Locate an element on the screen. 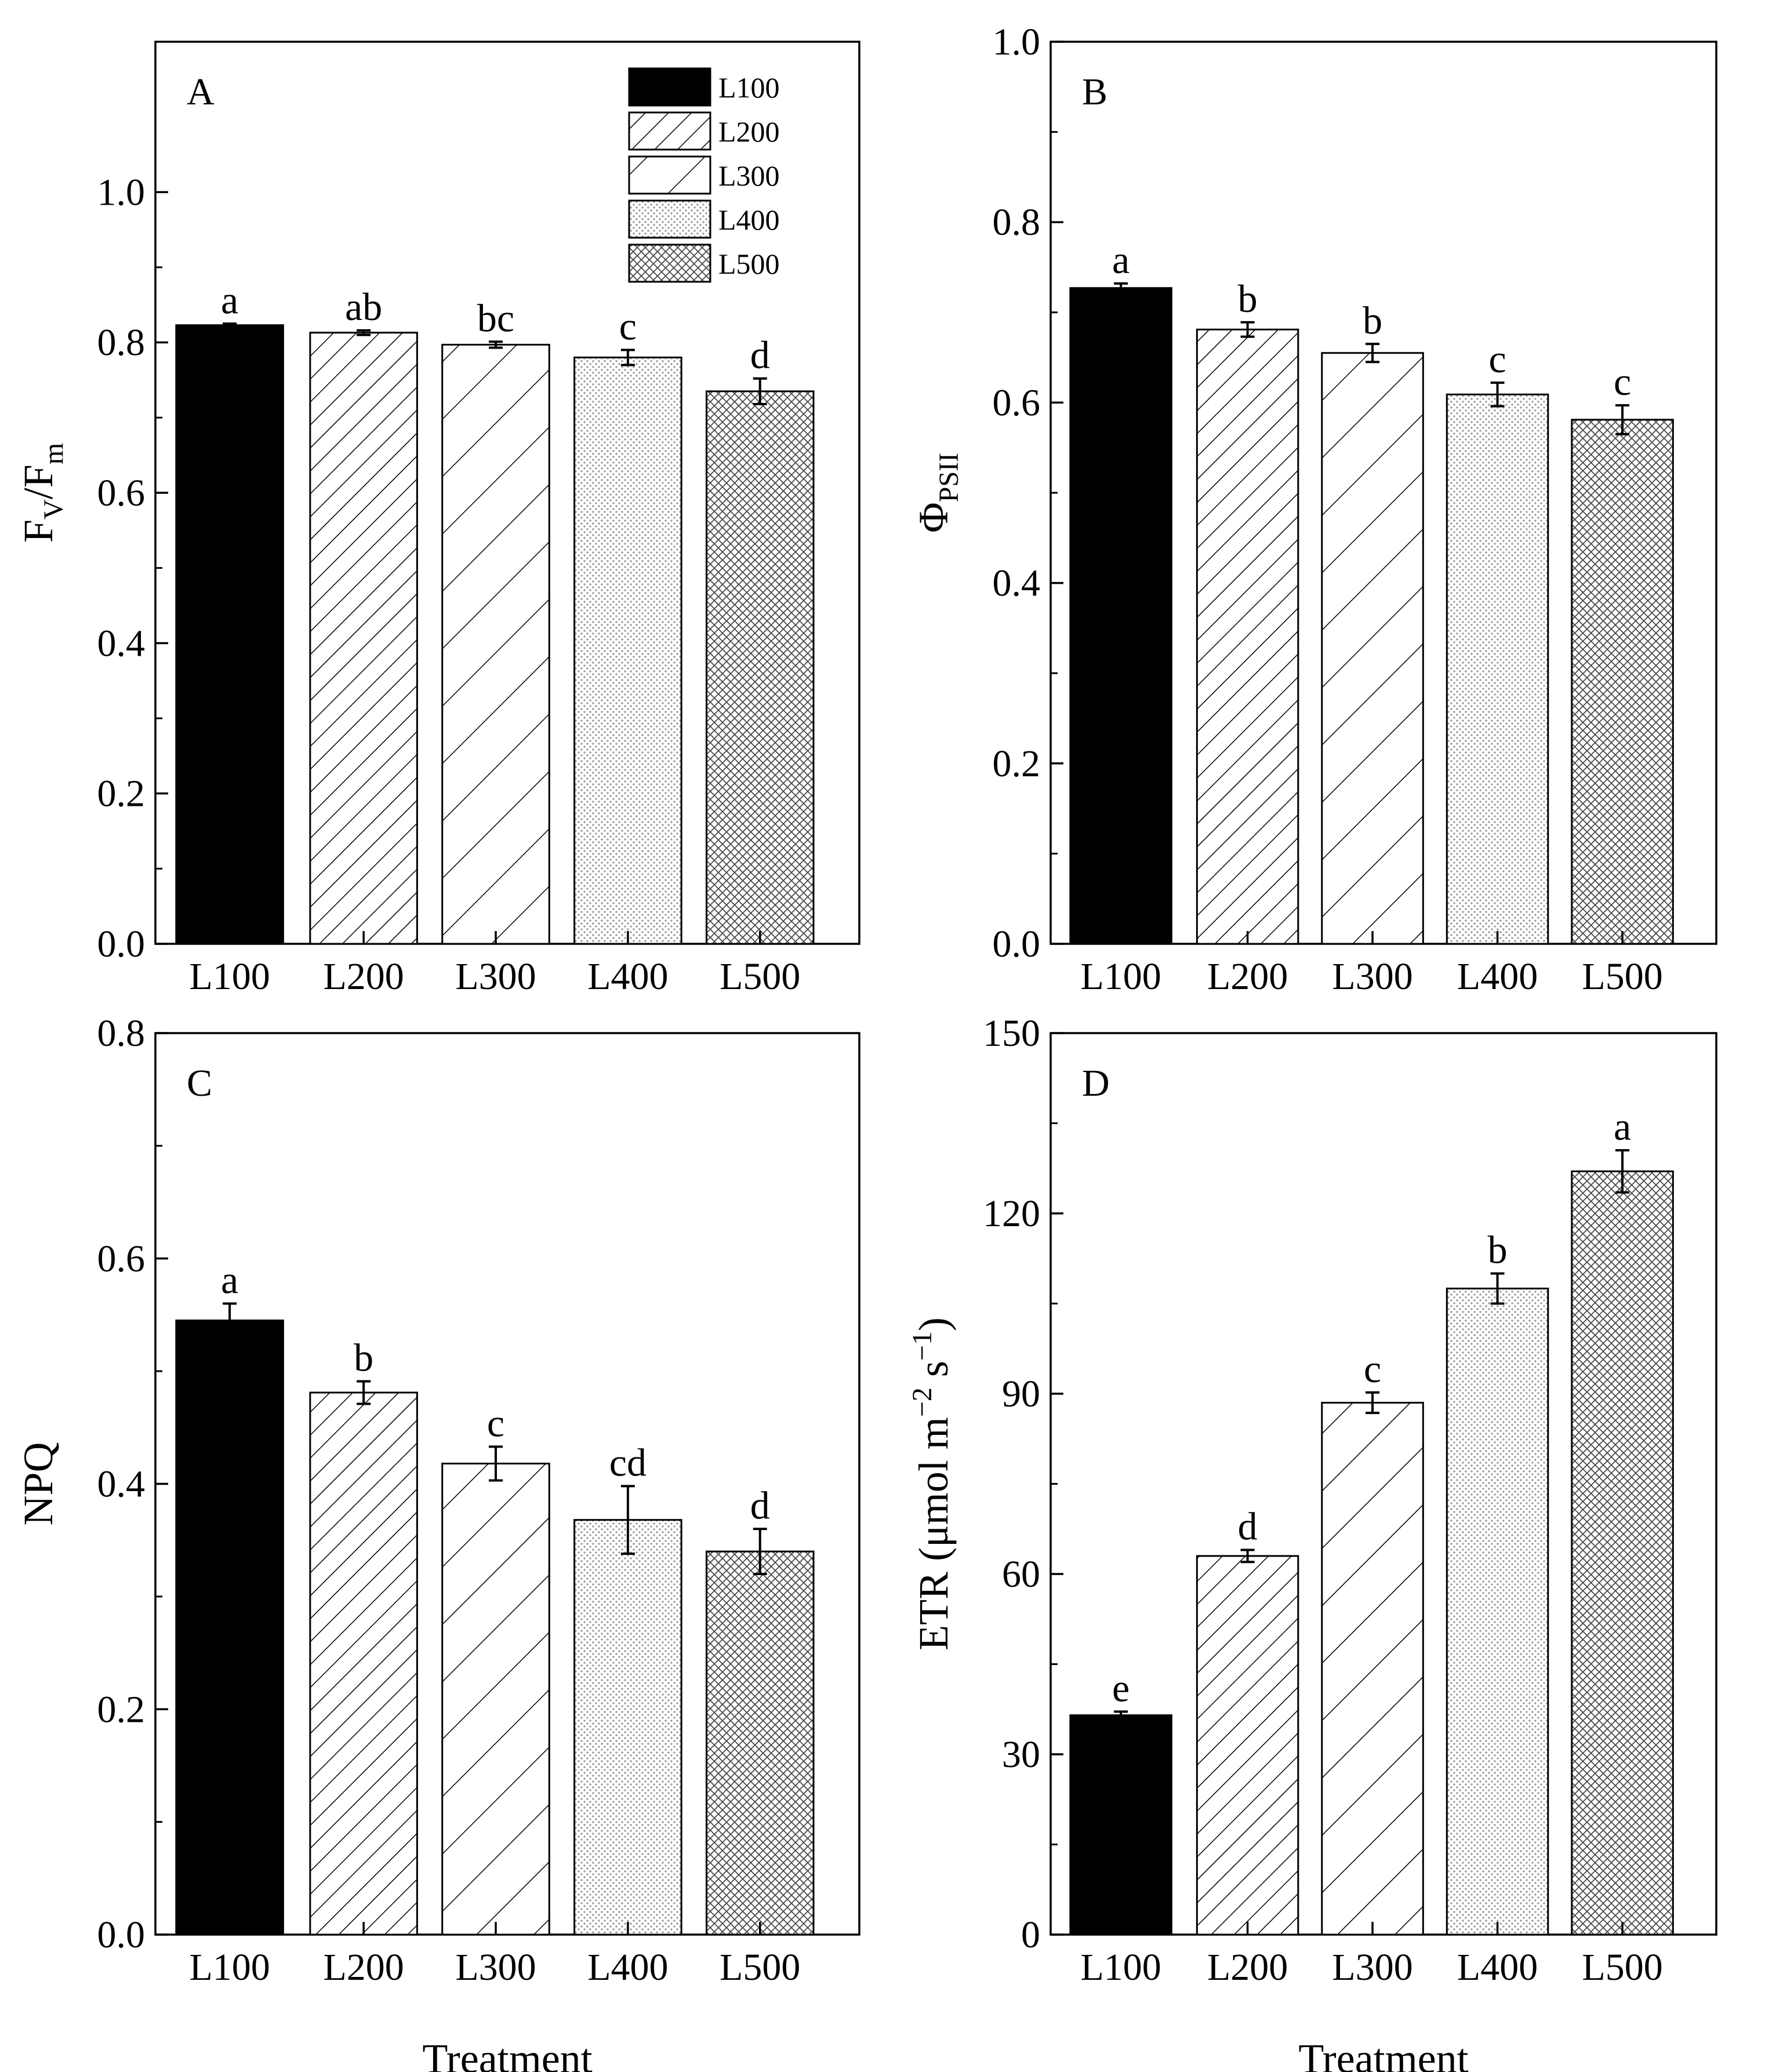 The image size is (1765, 2072). y-axis-title-part: m is located at coordinates (53, 453).